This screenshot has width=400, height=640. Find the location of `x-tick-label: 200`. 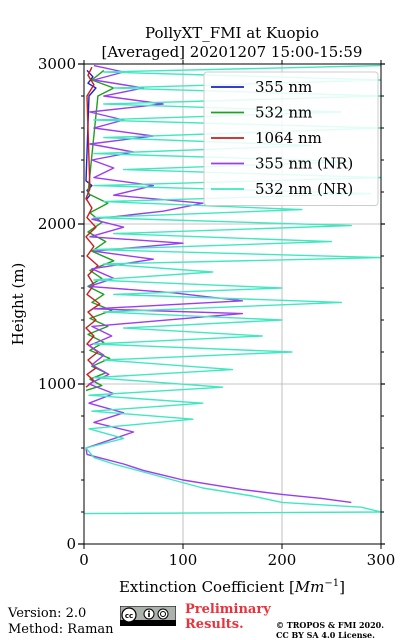

x-tick-label: 200 is located at coordinates (282, 560).